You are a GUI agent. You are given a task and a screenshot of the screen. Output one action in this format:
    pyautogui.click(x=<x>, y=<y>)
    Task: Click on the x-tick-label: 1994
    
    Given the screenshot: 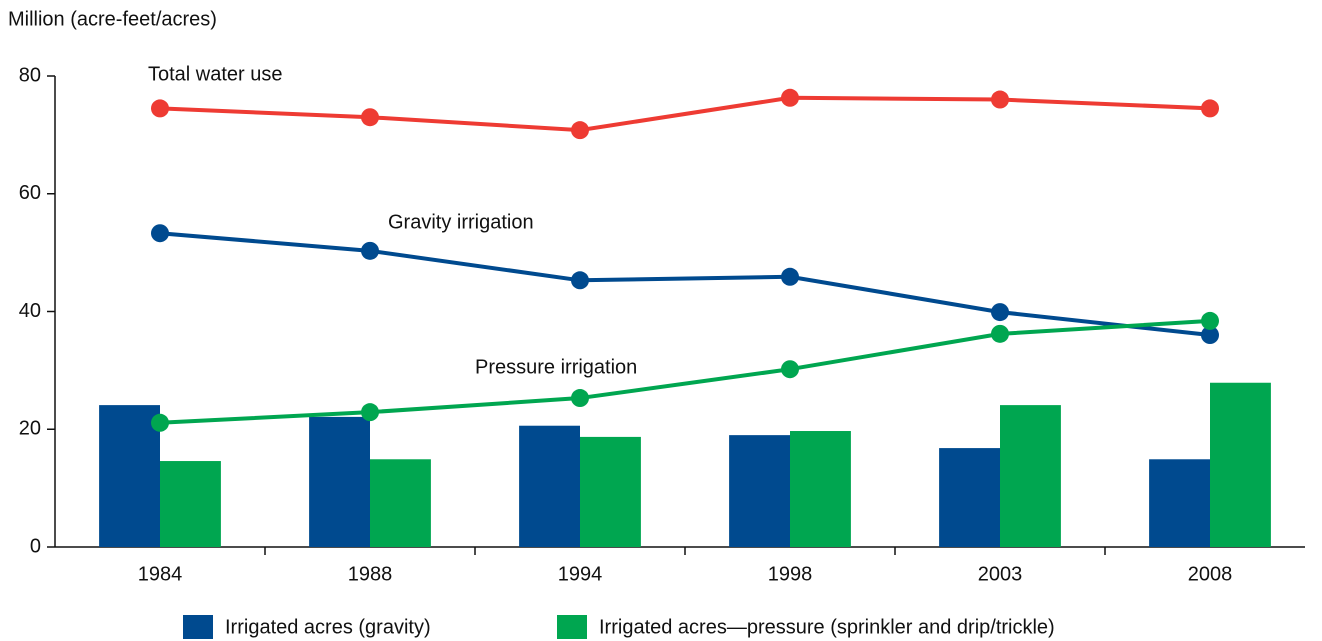 What is the action you would take?
    pyautogui.click(x=580, y=574)
    